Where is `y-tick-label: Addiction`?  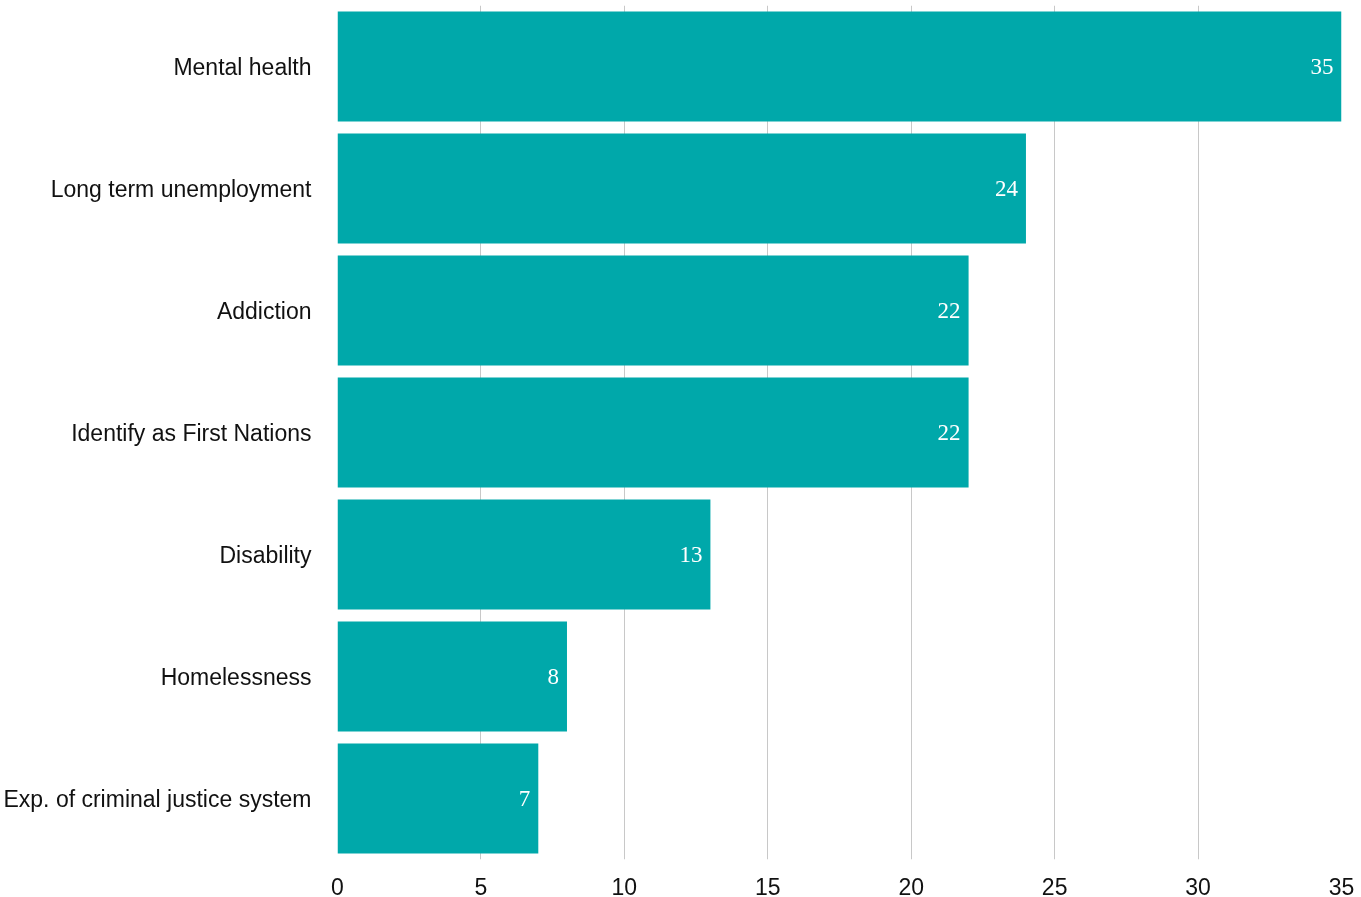 y-tick-label: Addiction is located at coordinates (264, 310).